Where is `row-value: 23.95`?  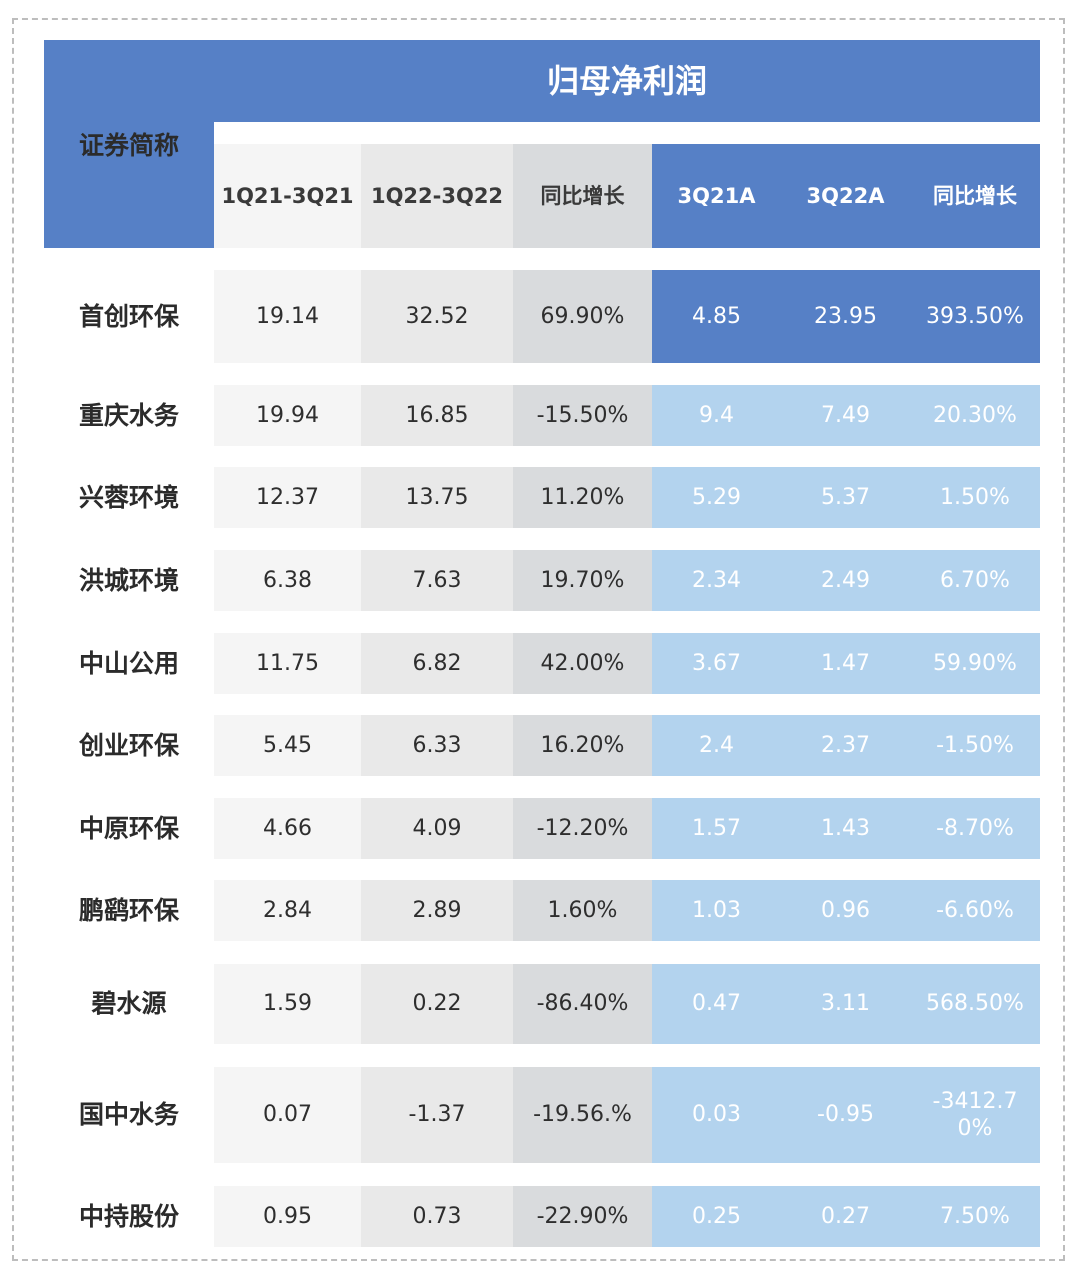 row-value: 23.95 is located at coordinates (845, 316).